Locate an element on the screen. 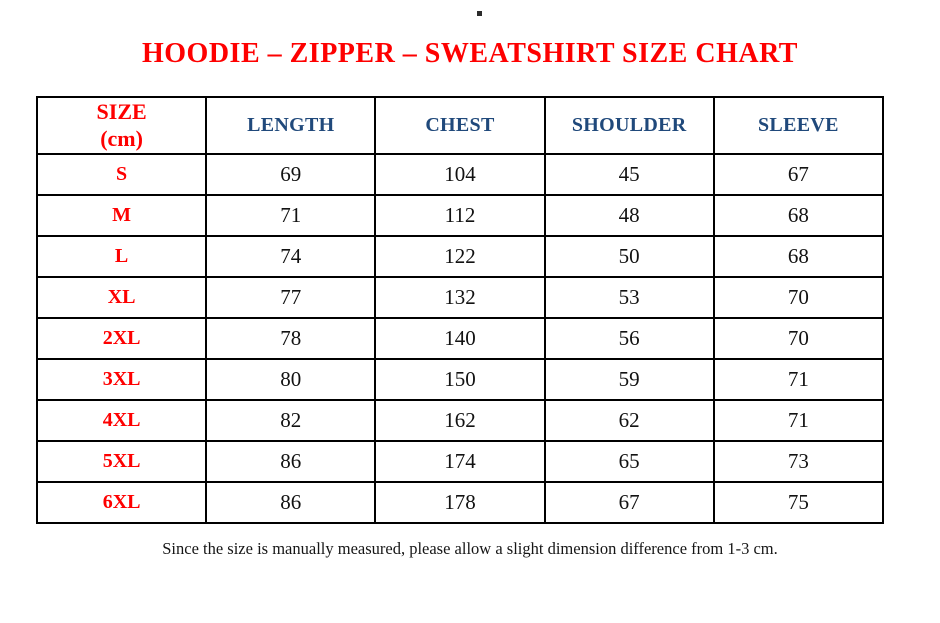  header-cell-shoulder: SHOULDER is located at coordinates (629, 125).